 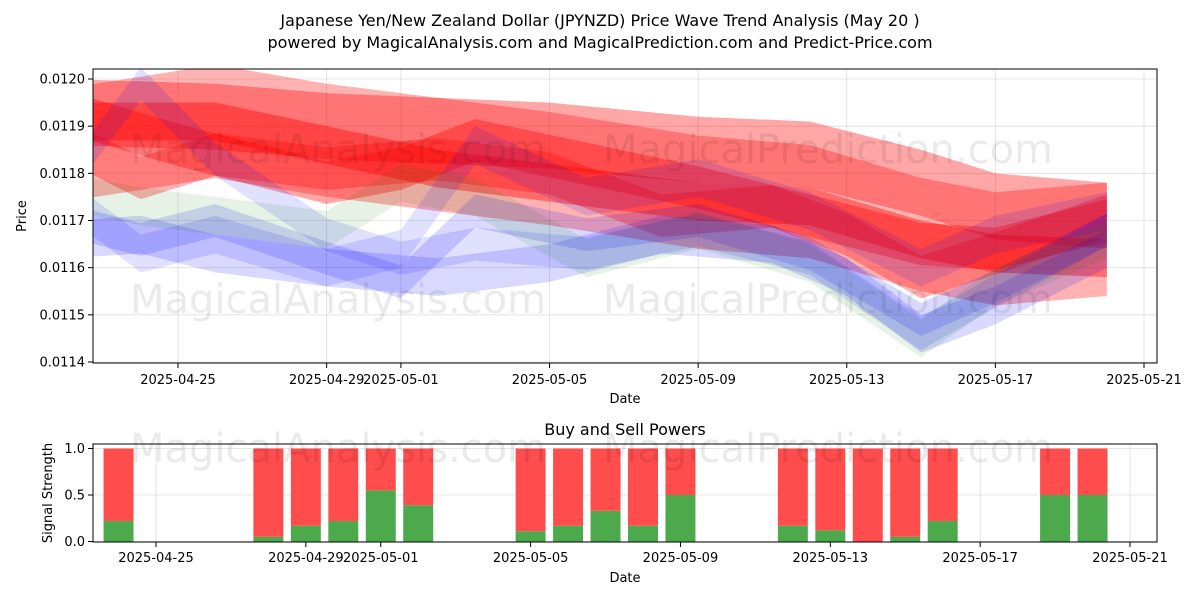 What do you see at coordinates (306, 558) in the screenshot?
I see `buy-sell-x-tick-label: 2025-04-29` at bounding box center [306, 558].